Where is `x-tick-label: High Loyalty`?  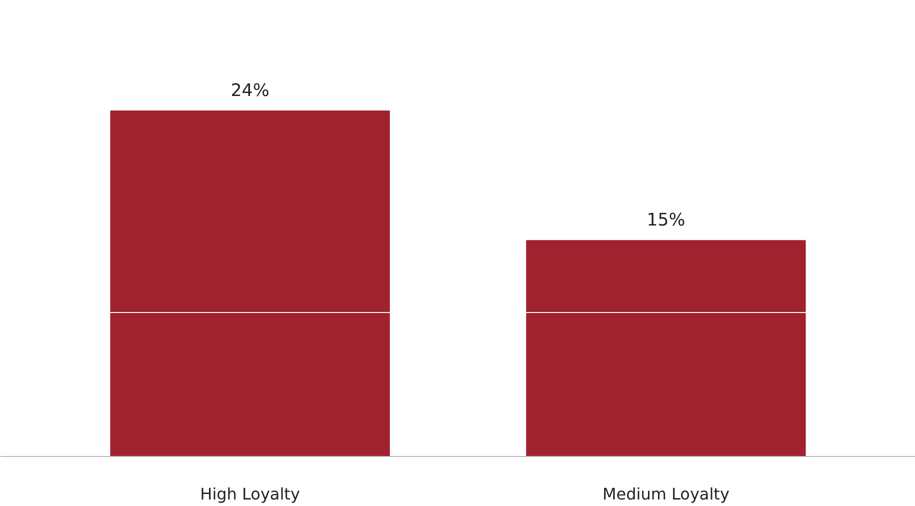
x-tick-label: High Loyalty is located at coordinates (250, 494).